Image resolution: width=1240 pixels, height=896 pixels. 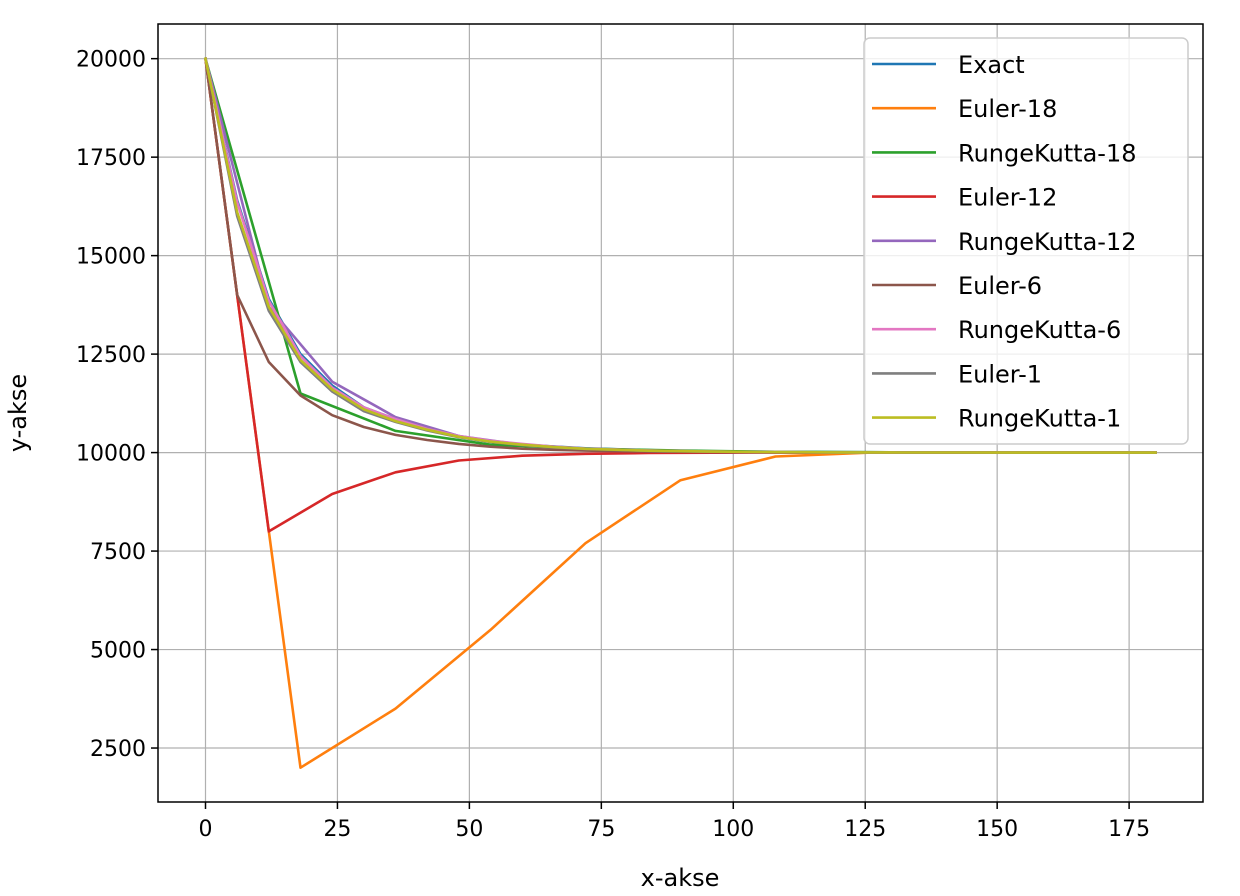 I want to click on legend-label: Euler-6, so click(x=1000, y=286).